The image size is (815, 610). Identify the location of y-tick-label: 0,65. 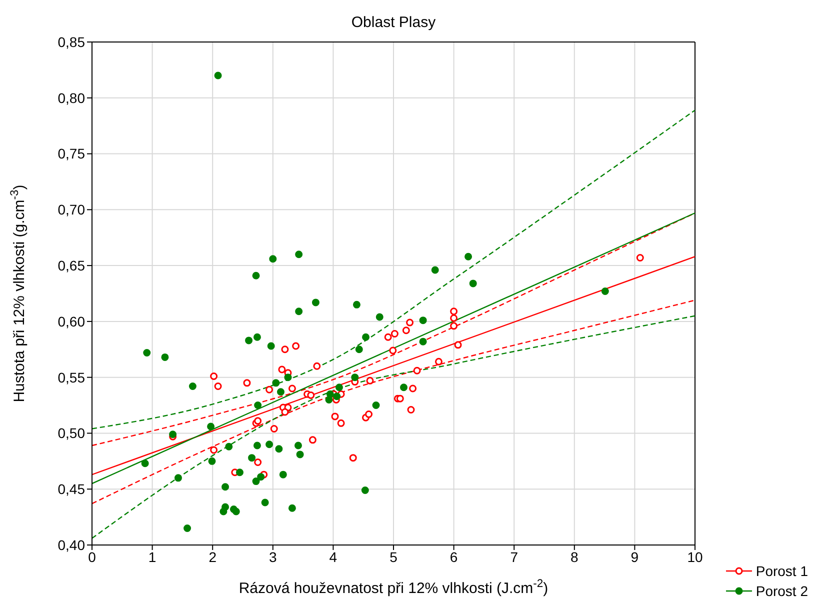
(72, 266).